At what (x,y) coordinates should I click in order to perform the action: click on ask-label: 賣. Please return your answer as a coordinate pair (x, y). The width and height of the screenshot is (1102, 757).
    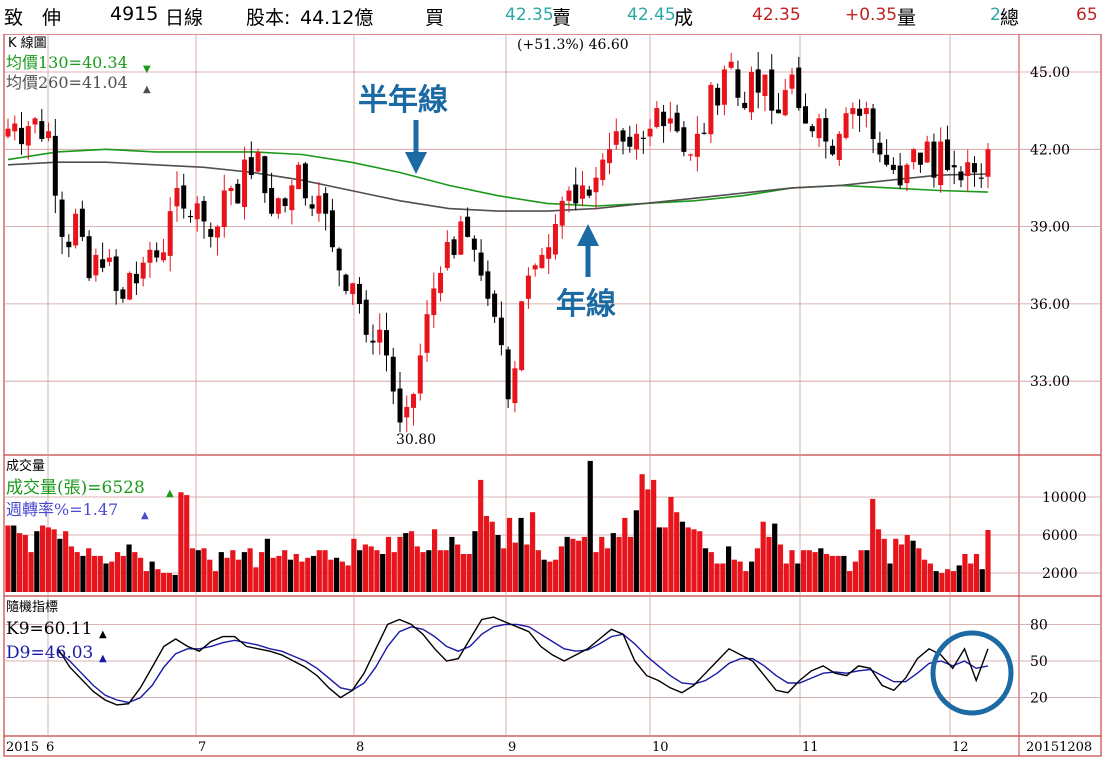
    Looking at the image, I should click on (562, 18).